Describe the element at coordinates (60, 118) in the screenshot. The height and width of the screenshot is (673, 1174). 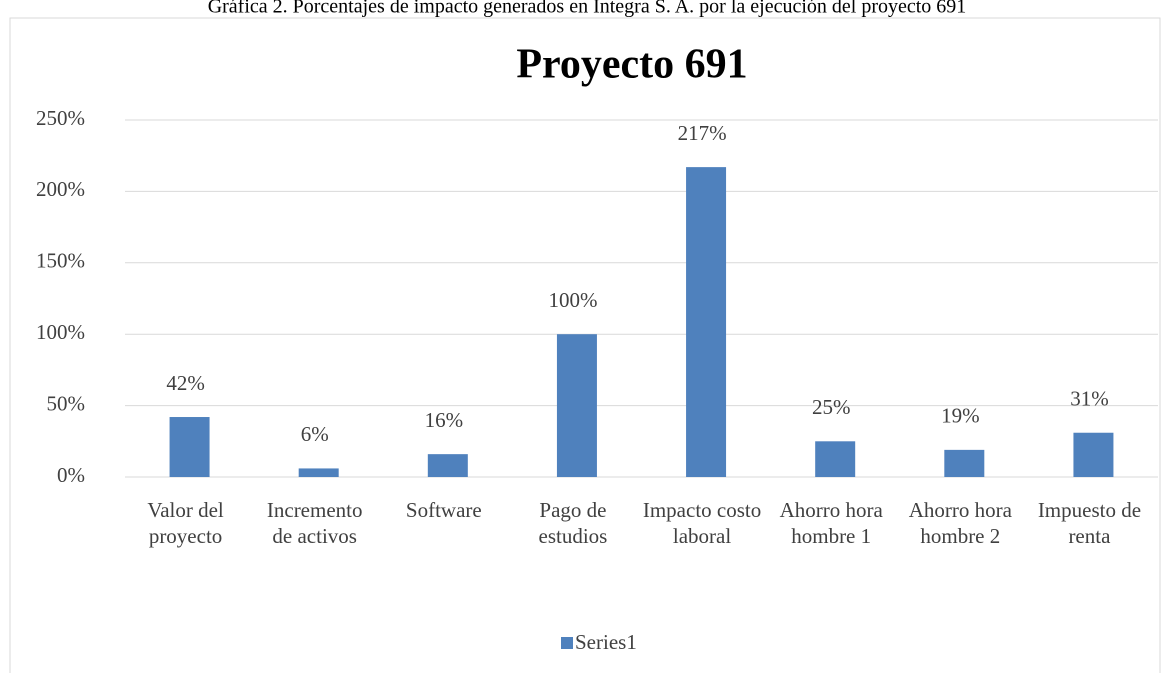
I see `y-tick-label: 250%` at that location.